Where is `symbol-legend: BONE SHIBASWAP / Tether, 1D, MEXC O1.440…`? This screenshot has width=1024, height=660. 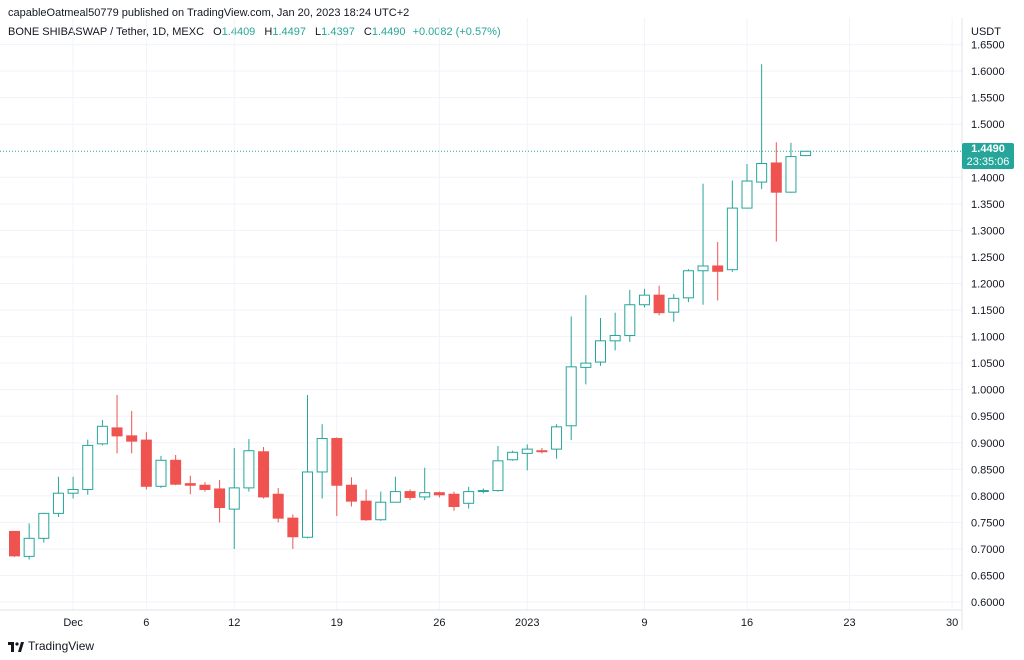
symbol-legend: BONE SHIBASWAP / Tether, 1D, MEXC O1.440… is located at coordinates (254, 32).